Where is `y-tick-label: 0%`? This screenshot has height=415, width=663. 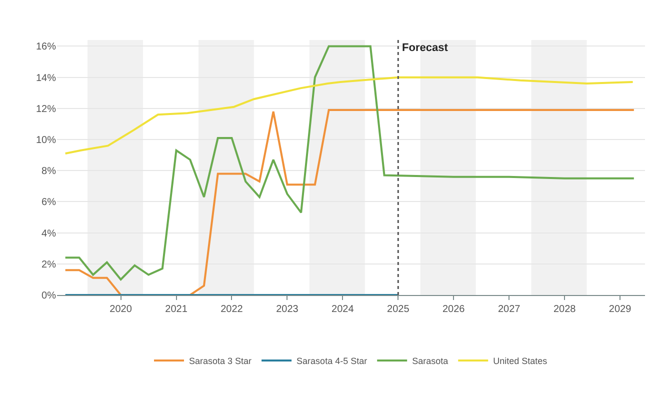 y-tick-label: 0% is located at coordinates (49, 296).